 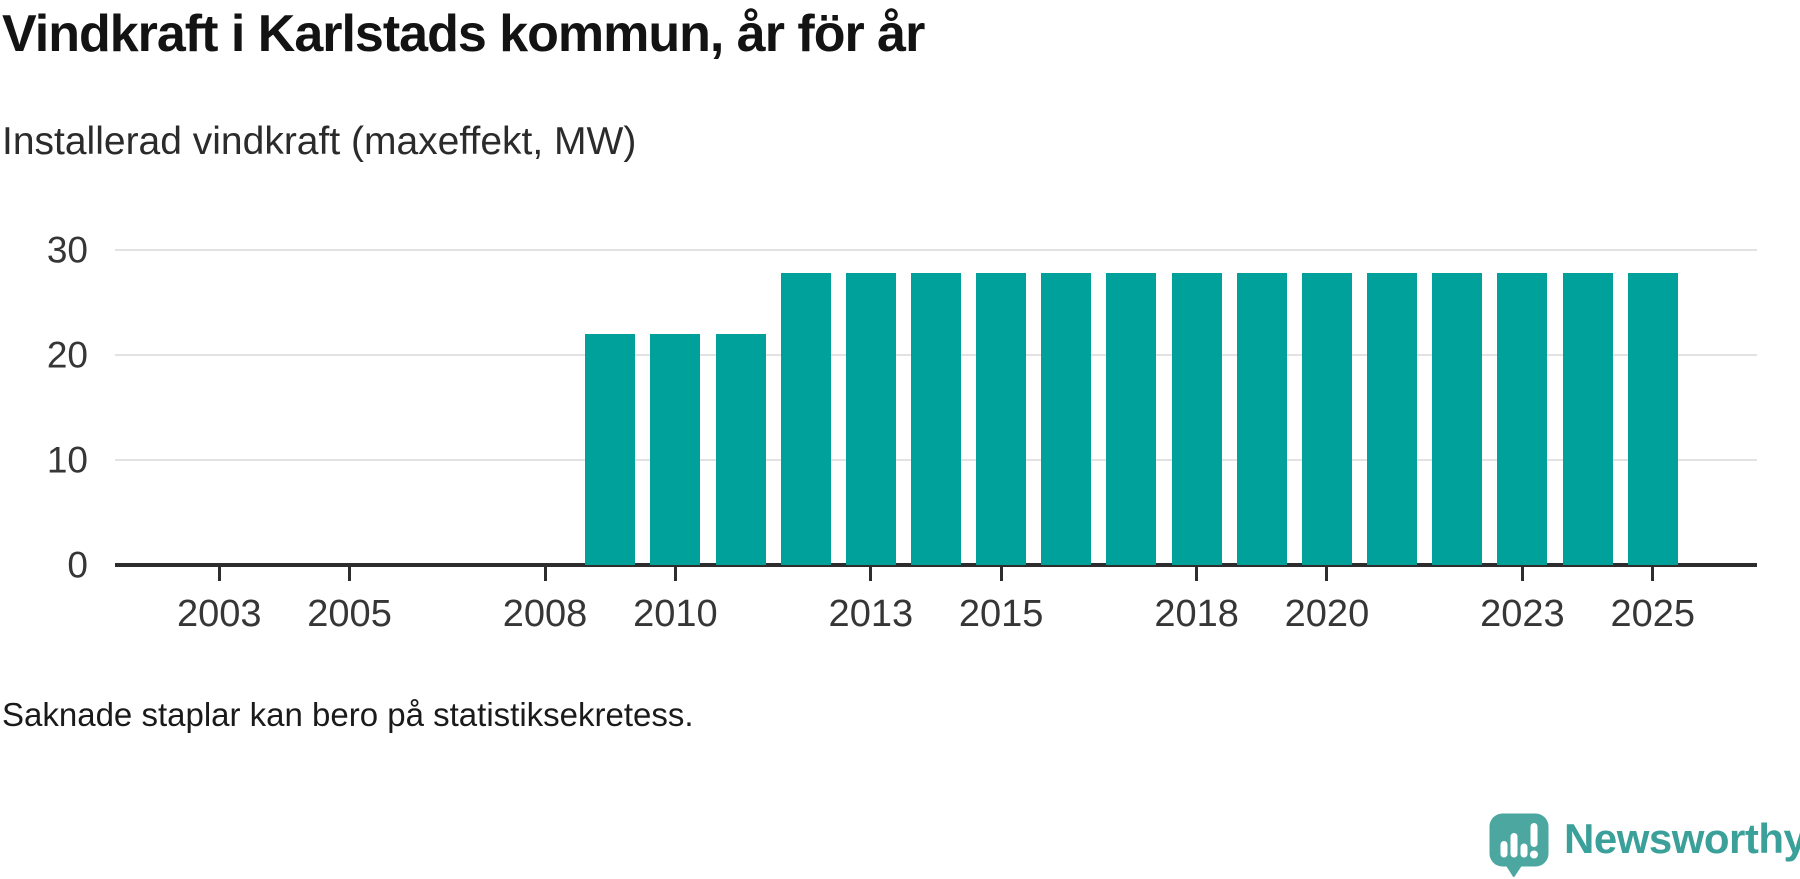 What do you see at coordinates (67, 355) in the screenshot?
I see `y-tick-label-20: 20` at bounding box center [67, 355].